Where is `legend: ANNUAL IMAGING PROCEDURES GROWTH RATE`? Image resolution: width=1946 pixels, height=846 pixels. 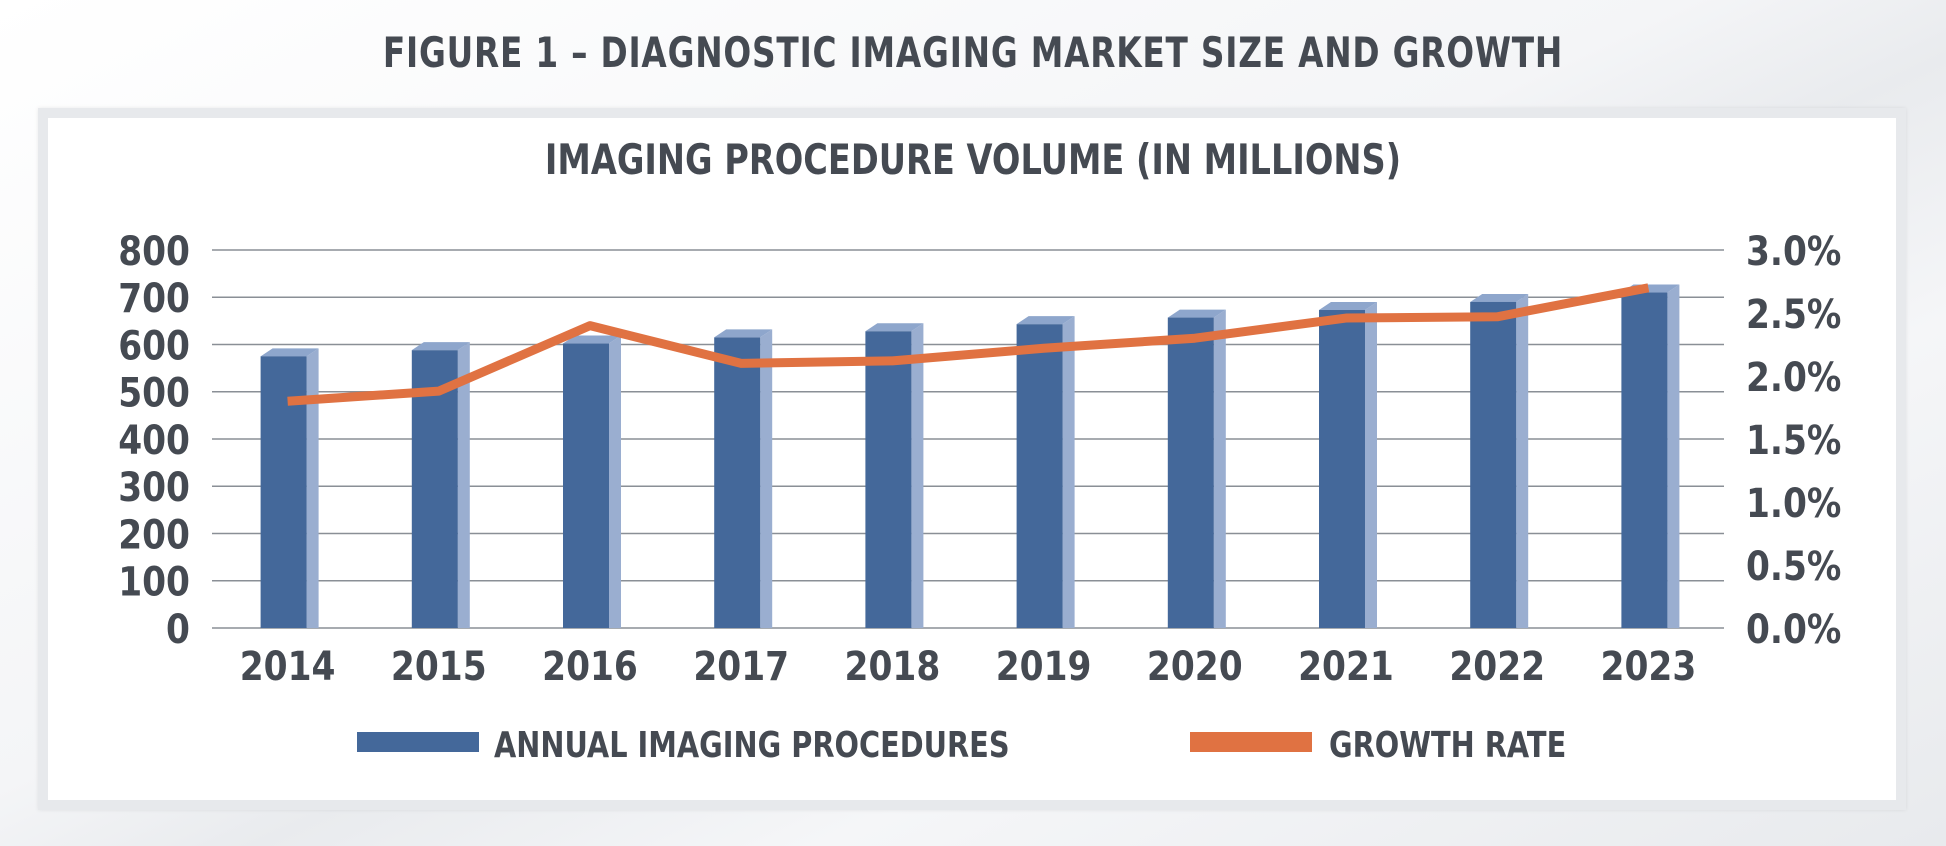 legend: ANNUAL IMAGING PROCEDURES GROWTH RATE is located at coordinates (961, 745).